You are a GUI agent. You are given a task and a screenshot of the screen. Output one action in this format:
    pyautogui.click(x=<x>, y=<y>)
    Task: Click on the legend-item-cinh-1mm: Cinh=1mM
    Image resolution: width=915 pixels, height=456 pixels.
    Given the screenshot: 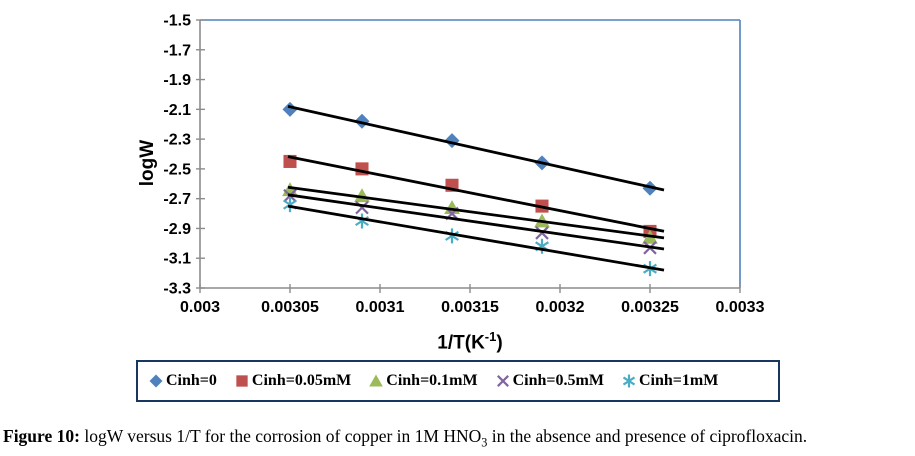 What is the action you would take?
    pyautogui.click(x=669, y=381)
    